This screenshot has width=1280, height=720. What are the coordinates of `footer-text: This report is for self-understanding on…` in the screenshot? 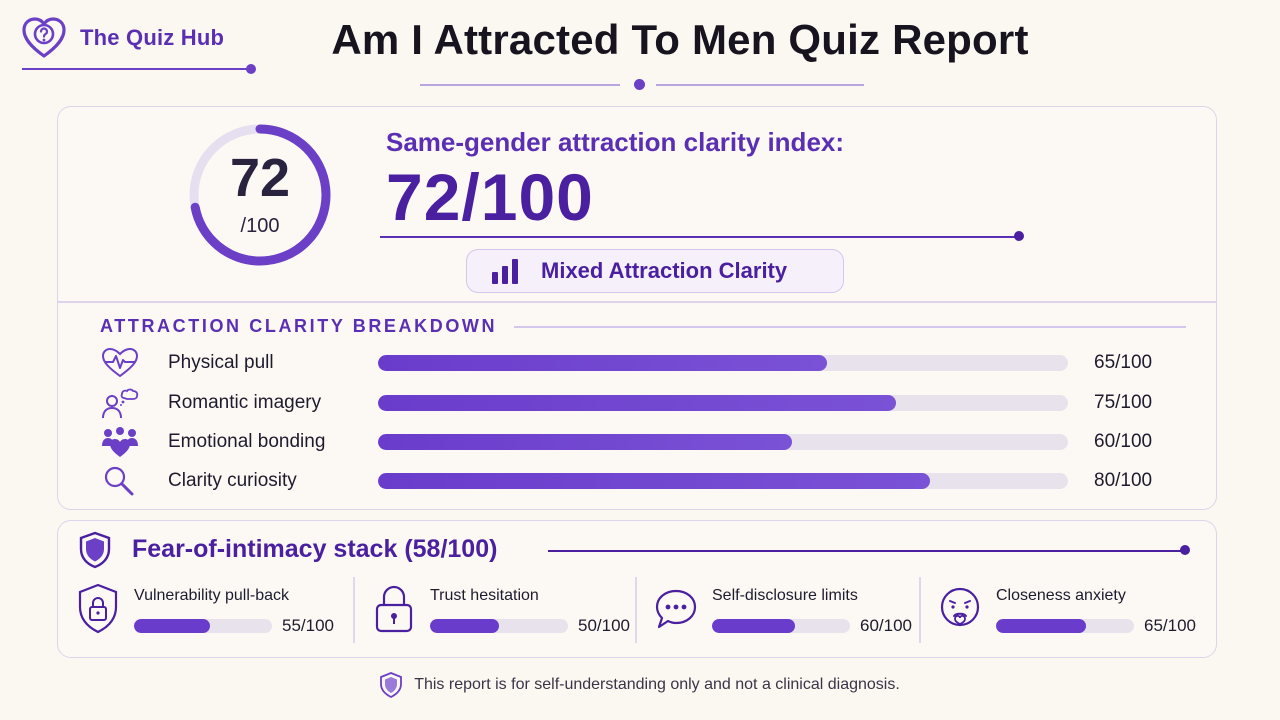 It's located at (657, 684).